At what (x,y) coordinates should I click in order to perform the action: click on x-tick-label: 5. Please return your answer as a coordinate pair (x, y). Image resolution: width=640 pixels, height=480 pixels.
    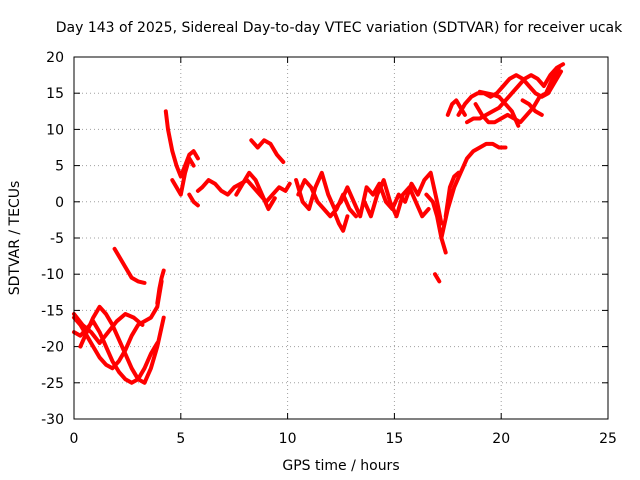
    Looking at the image, I should click on (180, 439).